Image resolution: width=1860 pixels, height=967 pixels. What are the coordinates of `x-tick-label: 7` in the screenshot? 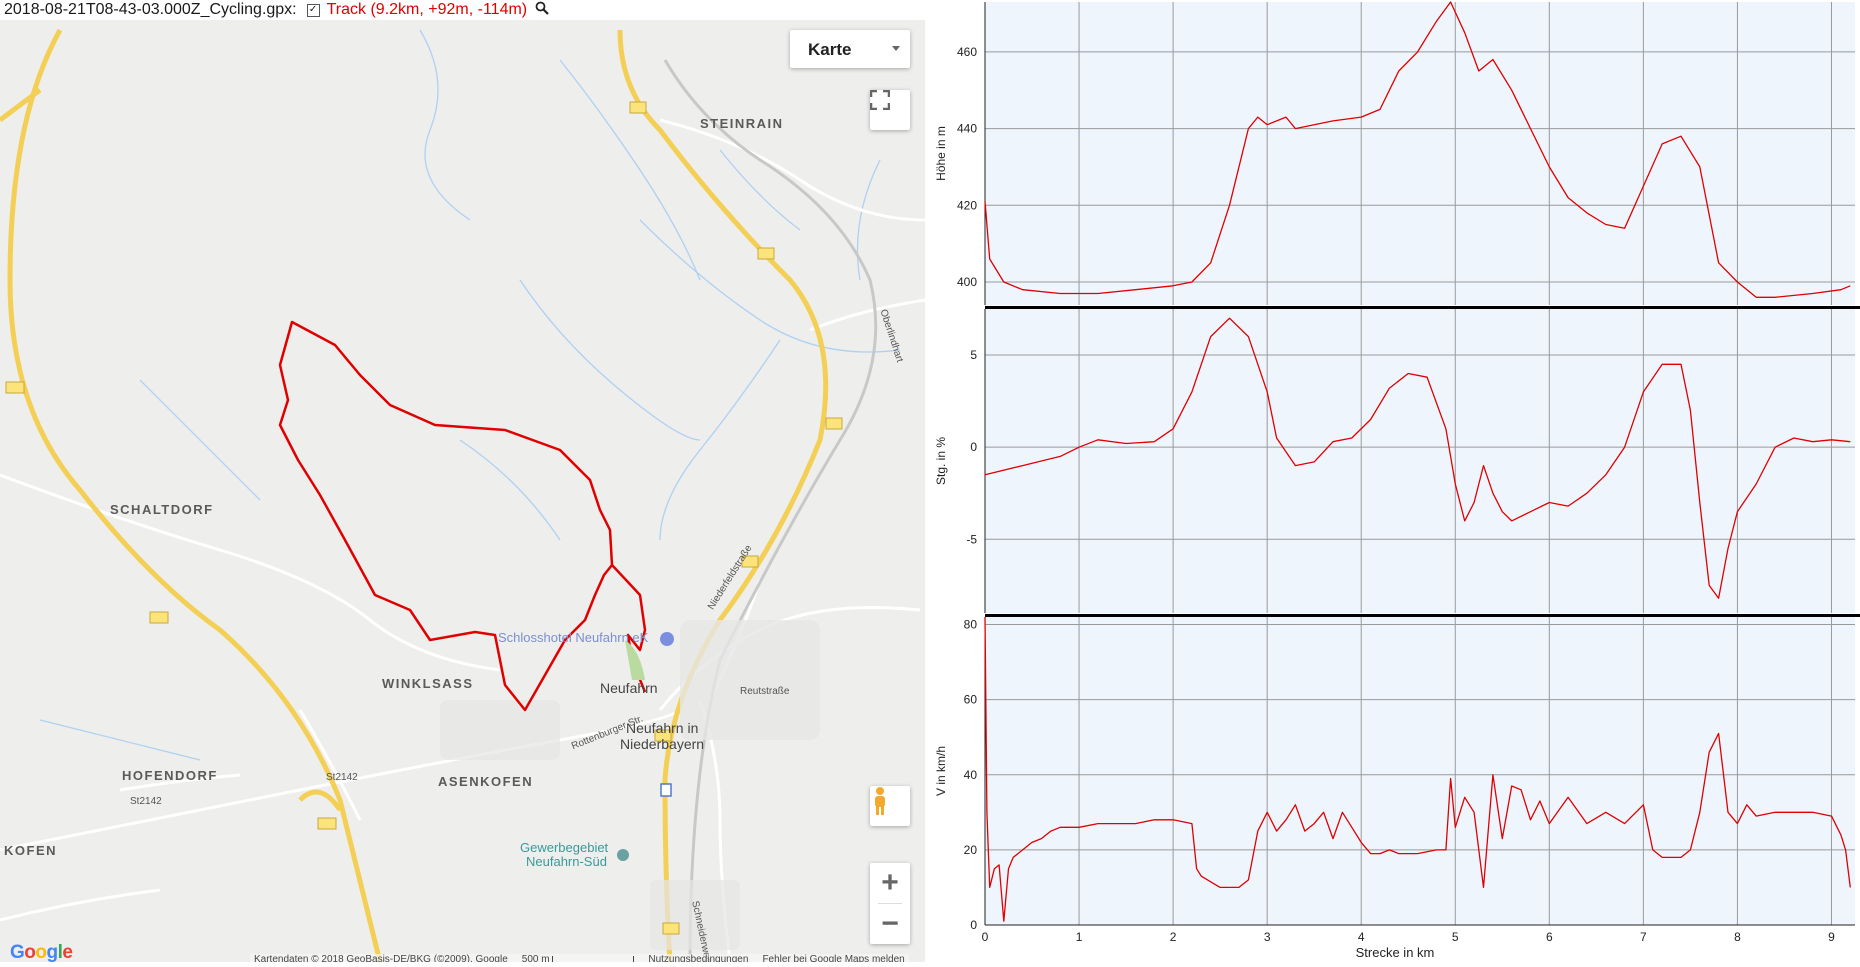 It's located at (1643, 937).